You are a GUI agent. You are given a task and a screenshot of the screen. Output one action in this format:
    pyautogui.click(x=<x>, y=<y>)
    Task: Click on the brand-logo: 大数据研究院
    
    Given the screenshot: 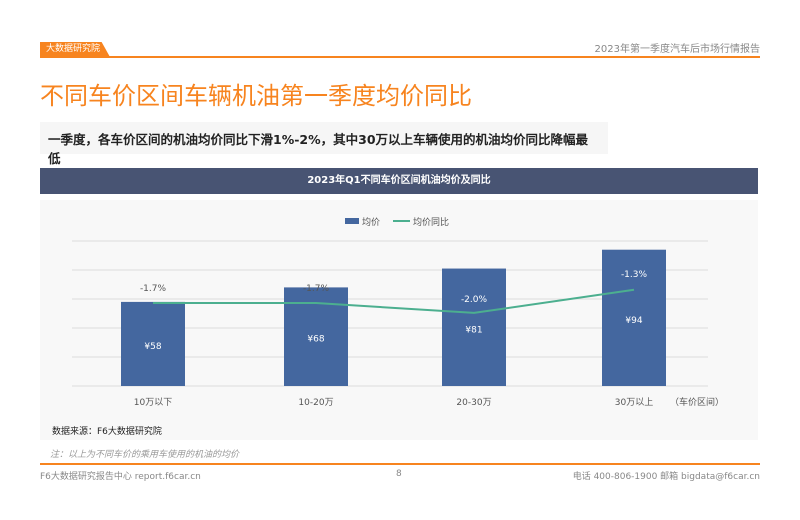 What is the action you would take?
    pyautogui.click(x=75, y=49)
    